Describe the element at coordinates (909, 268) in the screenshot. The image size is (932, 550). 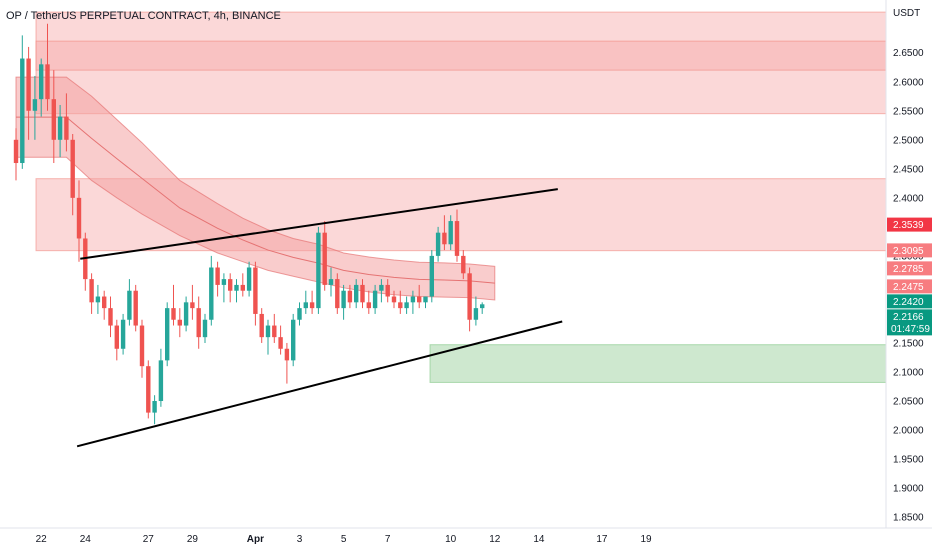
I see `price-tag` at that location.